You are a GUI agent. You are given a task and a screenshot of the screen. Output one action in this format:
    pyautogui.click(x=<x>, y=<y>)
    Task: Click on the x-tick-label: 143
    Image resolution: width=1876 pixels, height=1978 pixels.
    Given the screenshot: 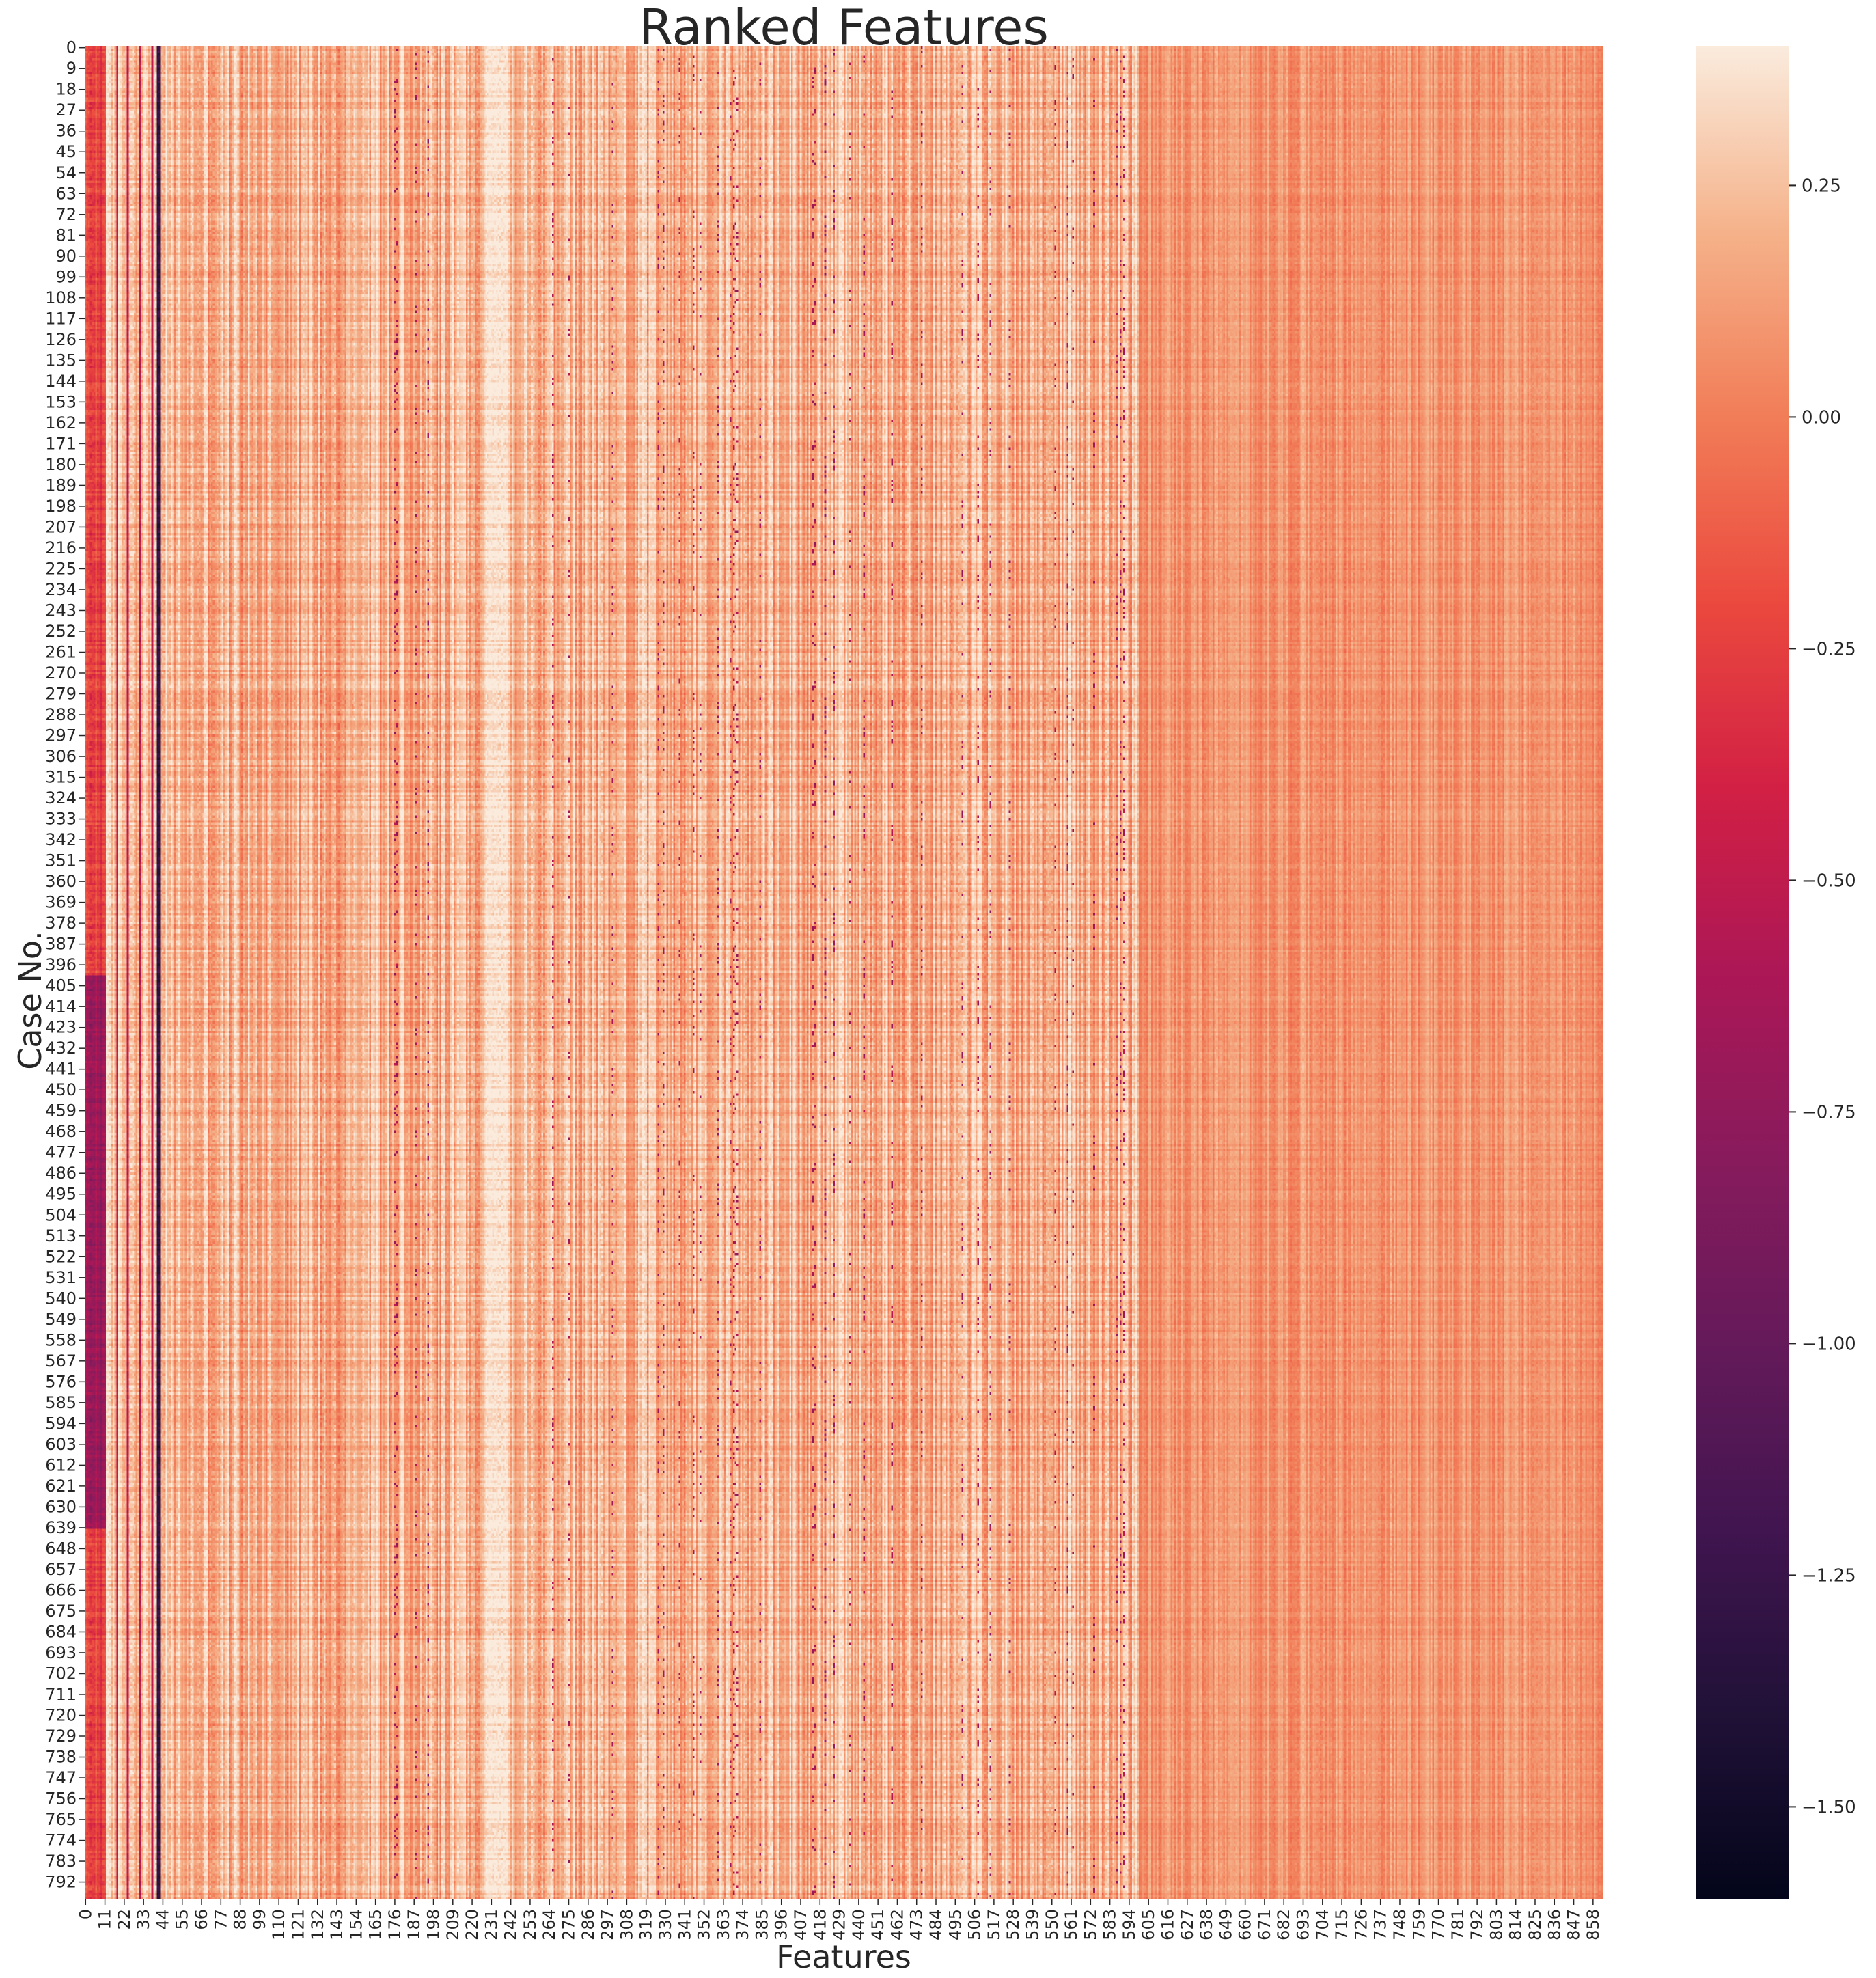 What is the action you would take?
    pyautogui.click(x=337, y=1924)
    